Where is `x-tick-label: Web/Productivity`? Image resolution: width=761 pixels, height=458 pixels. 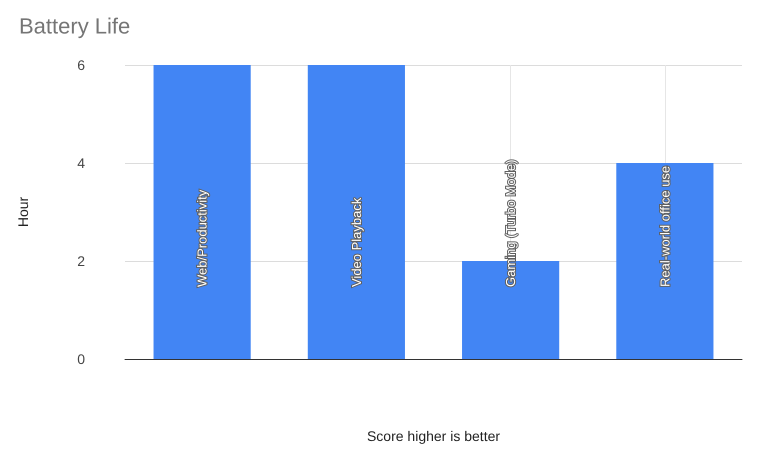 x-tick-label: Web/Productivity is located at coordinates (202, 238).